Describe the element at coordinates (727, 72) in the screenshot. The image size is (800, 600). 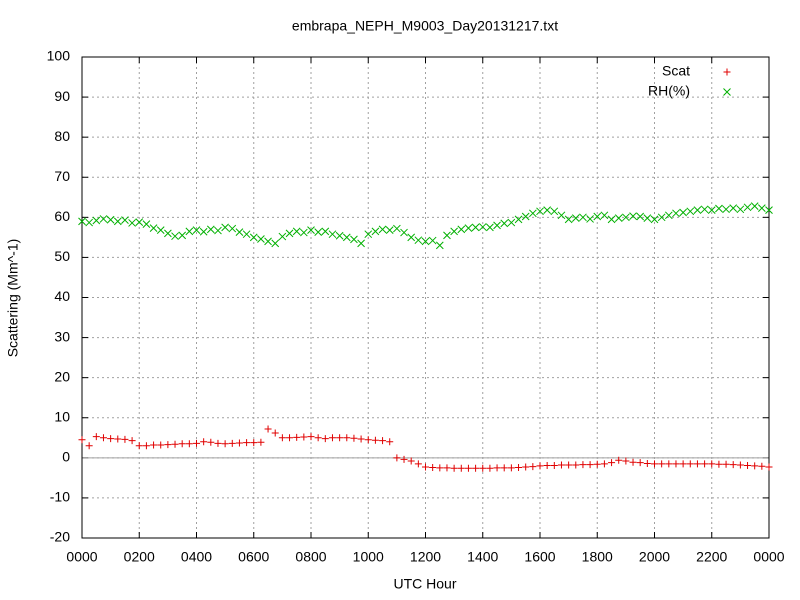
I see `legend-marker` at that location.